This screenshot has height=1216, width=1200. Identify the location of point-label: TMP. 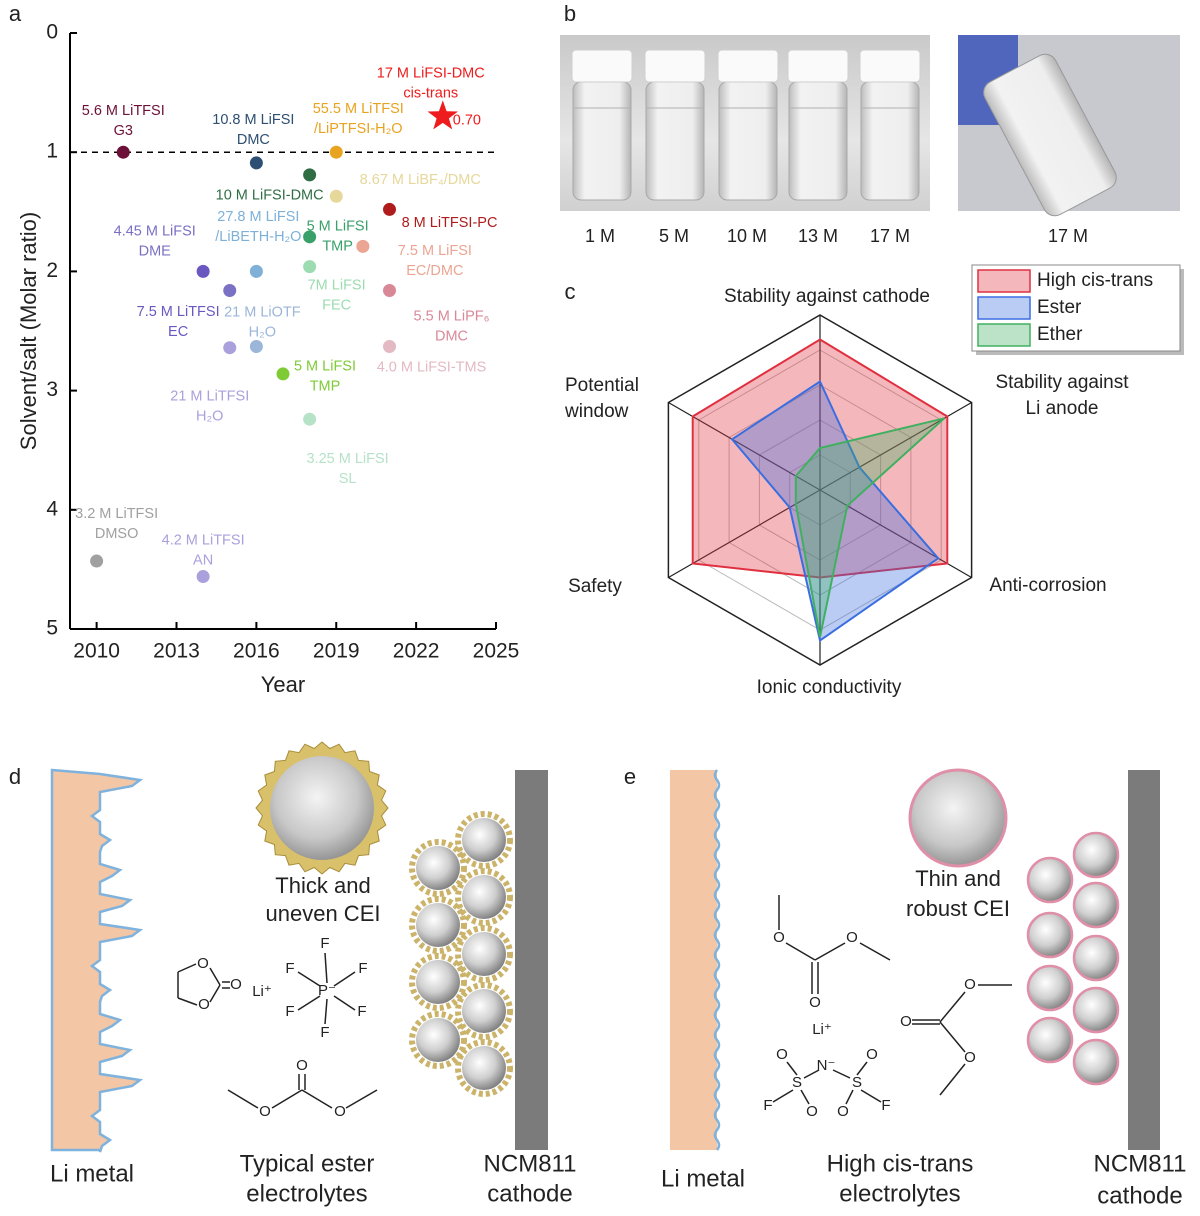
(325, 387).